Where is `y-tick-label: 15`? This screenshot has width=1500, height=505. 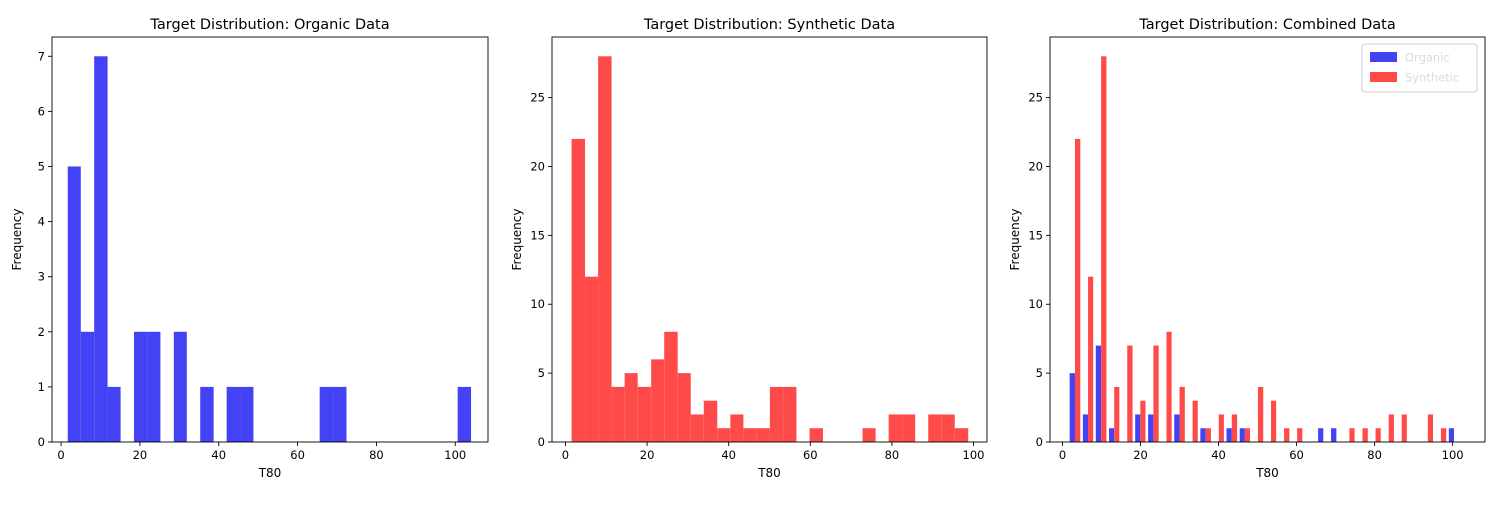 y-tick-label: 15 is located at coordinates (1035, 235).